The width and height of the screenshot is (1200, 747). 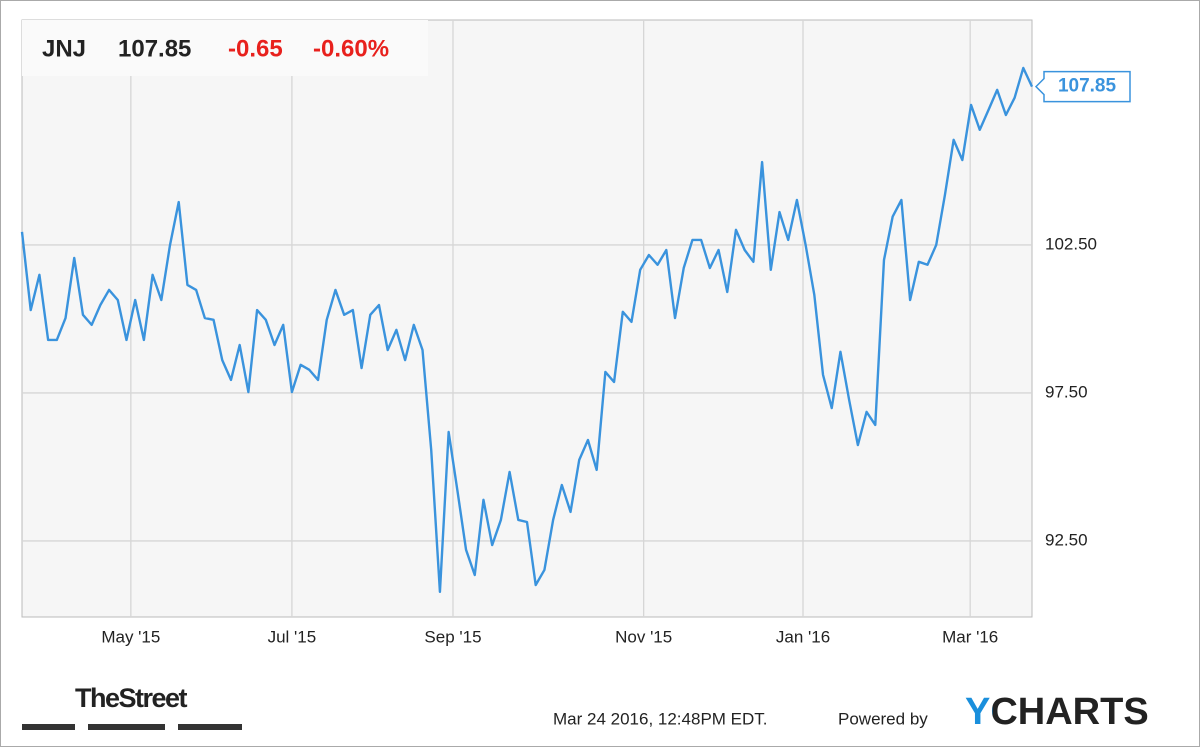 I want to click on x-tick-label: Jan '16, so click(x=803, y=636).